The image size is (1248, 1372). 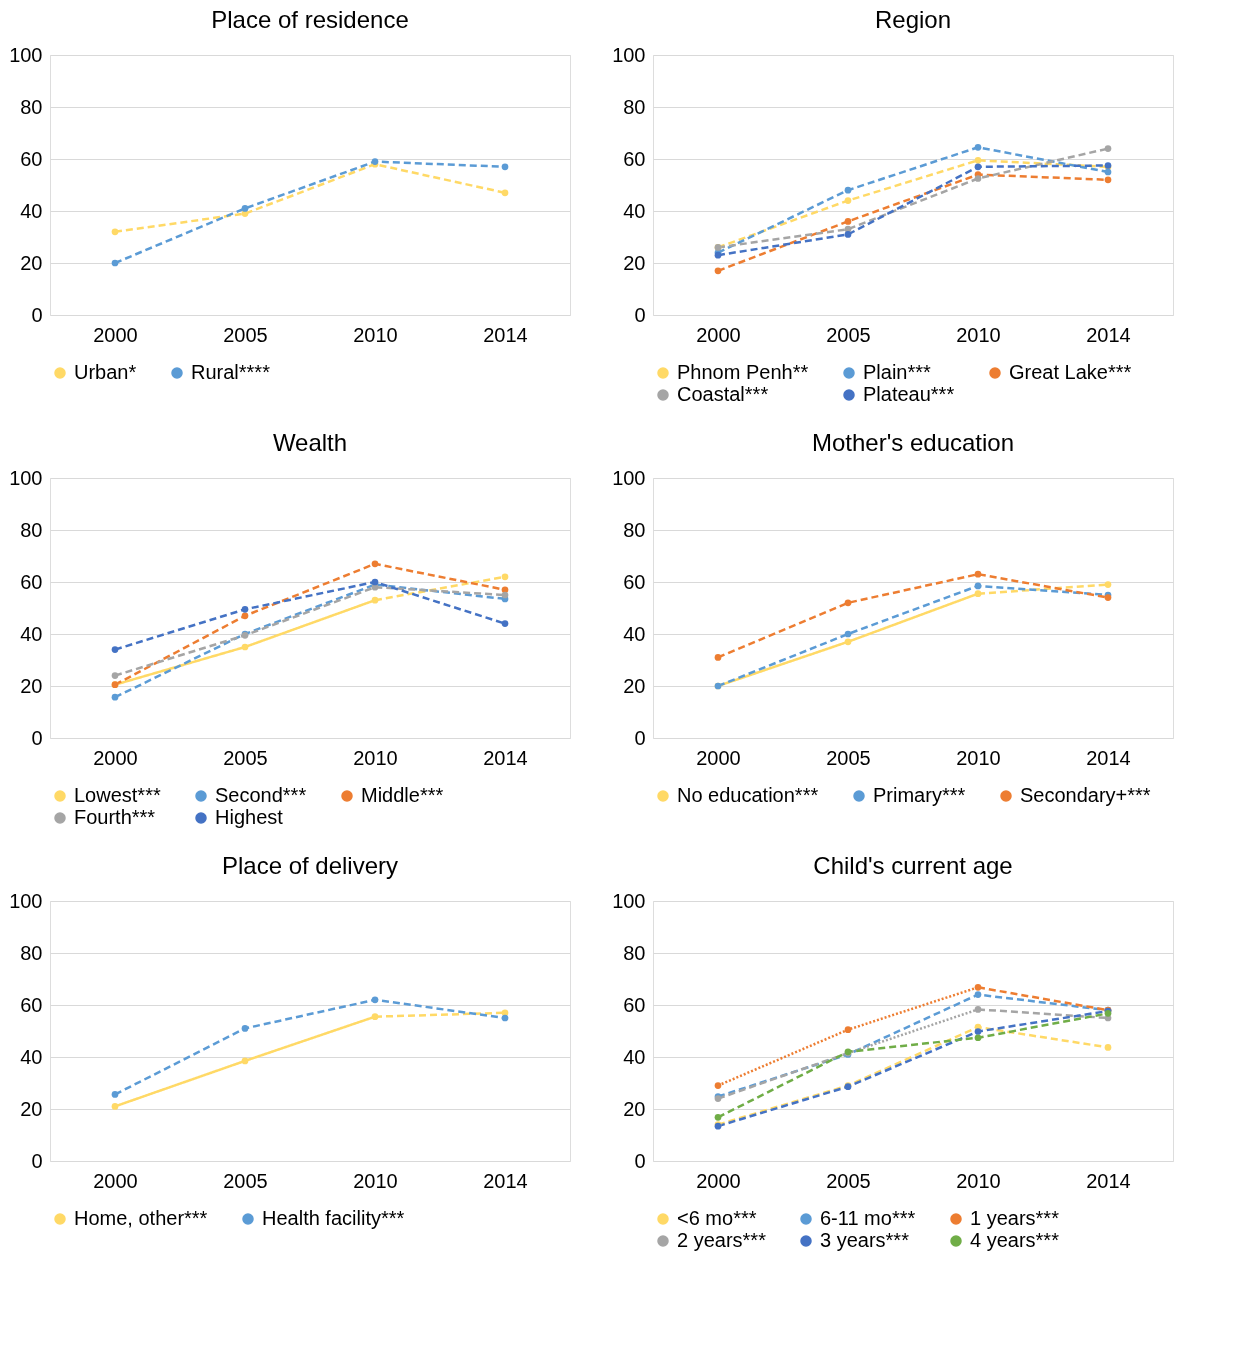 What do you see at coordinates (723, 394) in the screenshot?
I see `legend-label: Coastal***` at bounding box center [723, 394].